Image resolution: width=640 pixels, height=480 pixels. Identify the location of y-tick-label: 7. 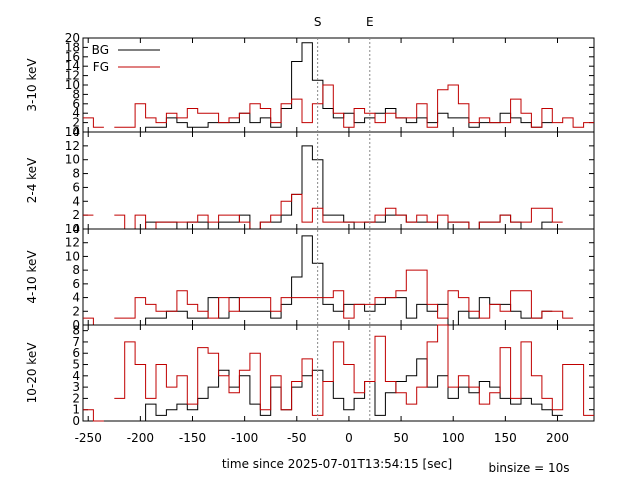
(76, 342).